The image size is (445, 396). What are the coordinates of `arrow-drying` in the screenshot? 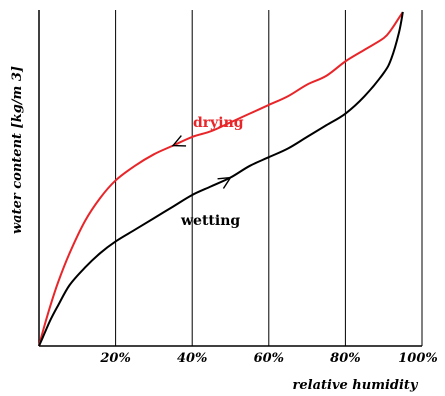 It's located at (179, 141).